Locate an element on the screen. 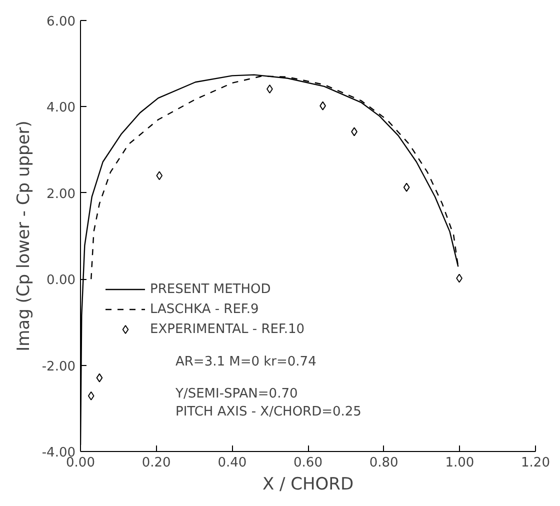 The height and width of the screenshot is (506, 560). y-tick-label: 2.00 is located at coordinates (61, 194).